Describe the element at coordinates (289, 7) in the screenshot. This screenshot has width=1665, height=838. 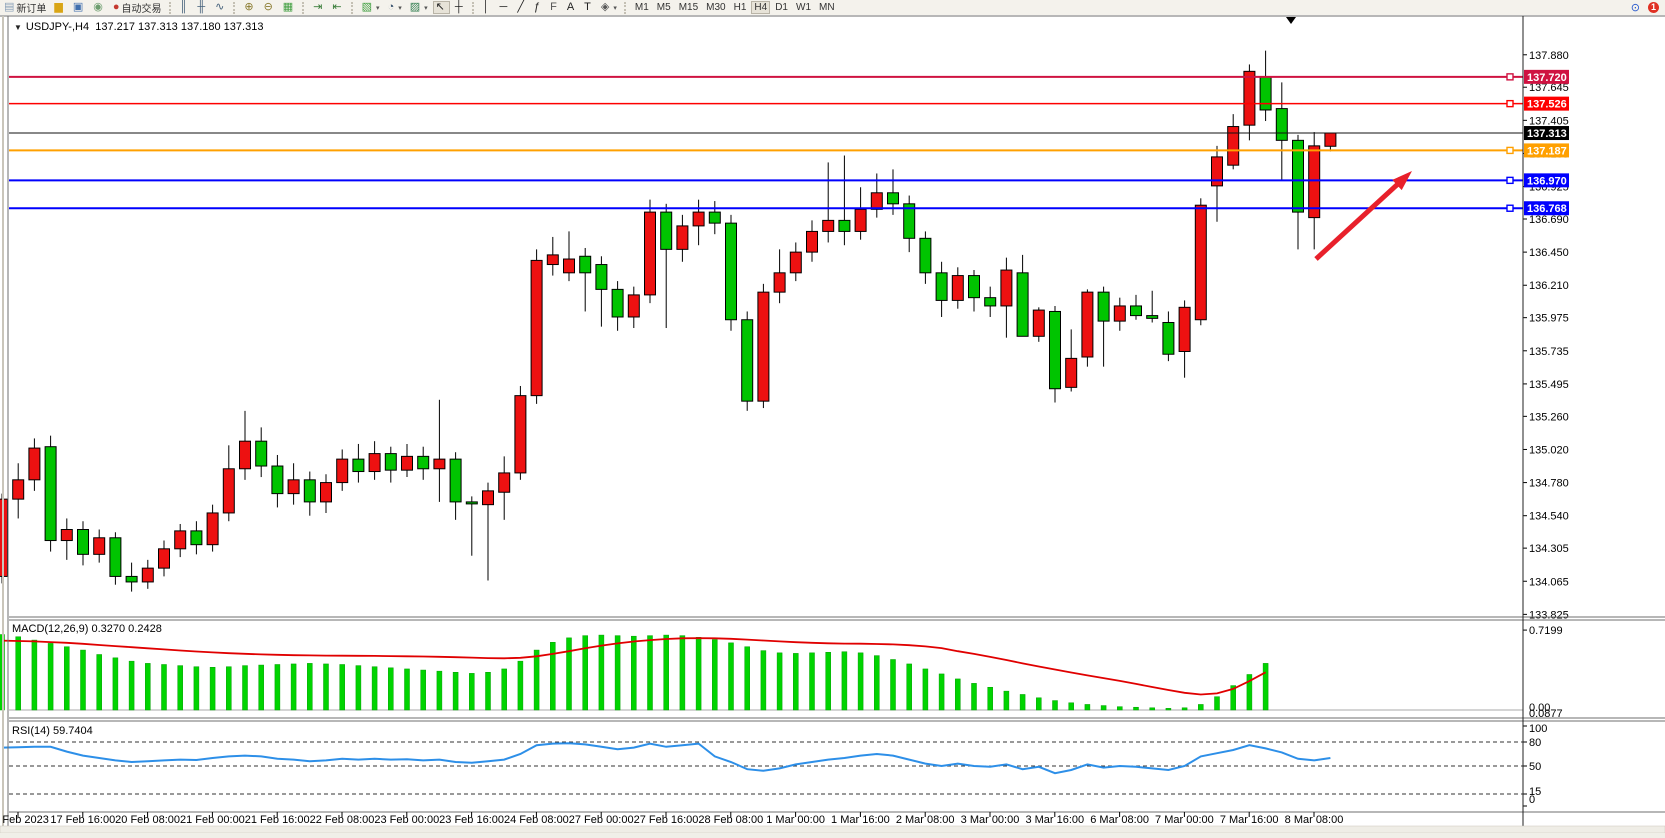
I see `tile-windows-button: ▦` at that location.